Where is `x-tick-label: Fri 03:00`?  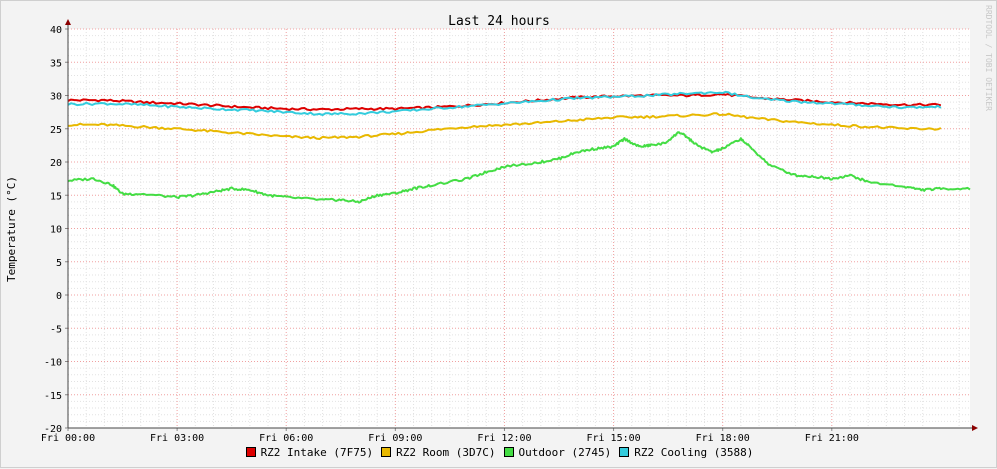
x-tick-label: Fri 03:00 is located at coordinates (177, 438).